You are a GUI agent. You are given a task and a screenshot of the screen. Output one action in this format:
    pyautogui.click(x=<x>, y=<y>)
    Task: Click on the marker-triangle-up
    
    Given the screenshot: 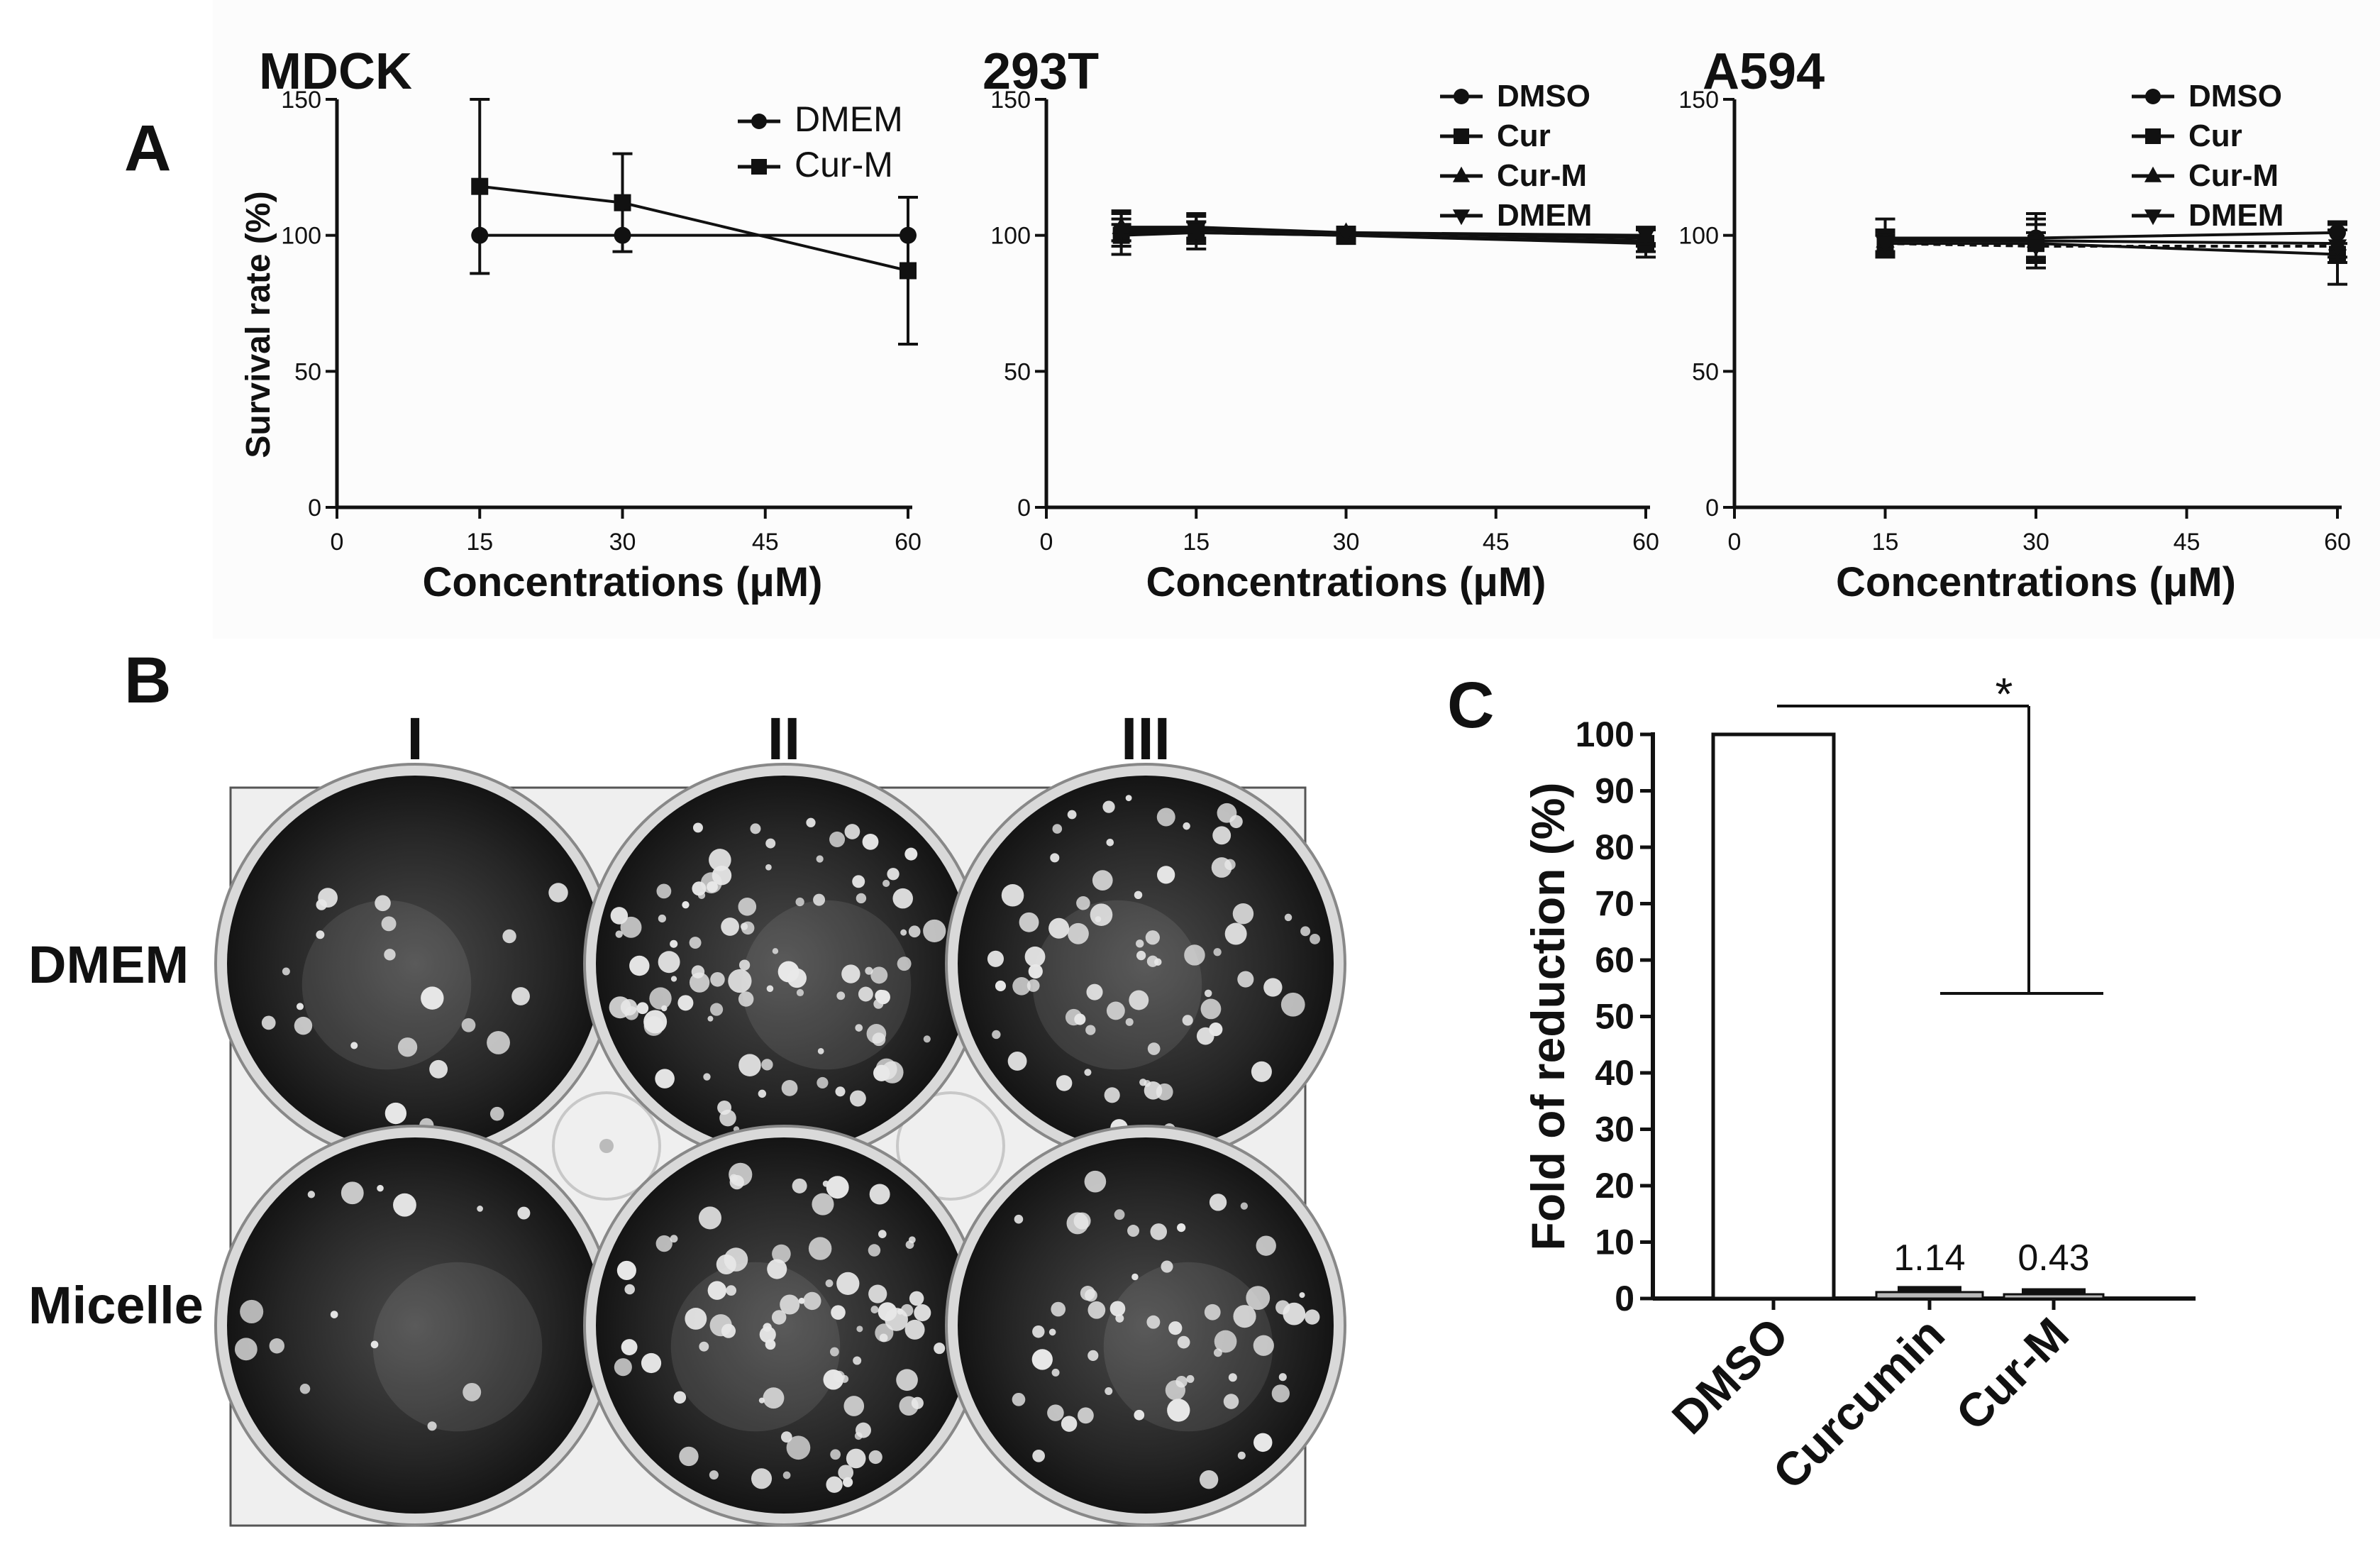 What is the action you would take?
    pyautogui.click(x=1461, y=174)
    